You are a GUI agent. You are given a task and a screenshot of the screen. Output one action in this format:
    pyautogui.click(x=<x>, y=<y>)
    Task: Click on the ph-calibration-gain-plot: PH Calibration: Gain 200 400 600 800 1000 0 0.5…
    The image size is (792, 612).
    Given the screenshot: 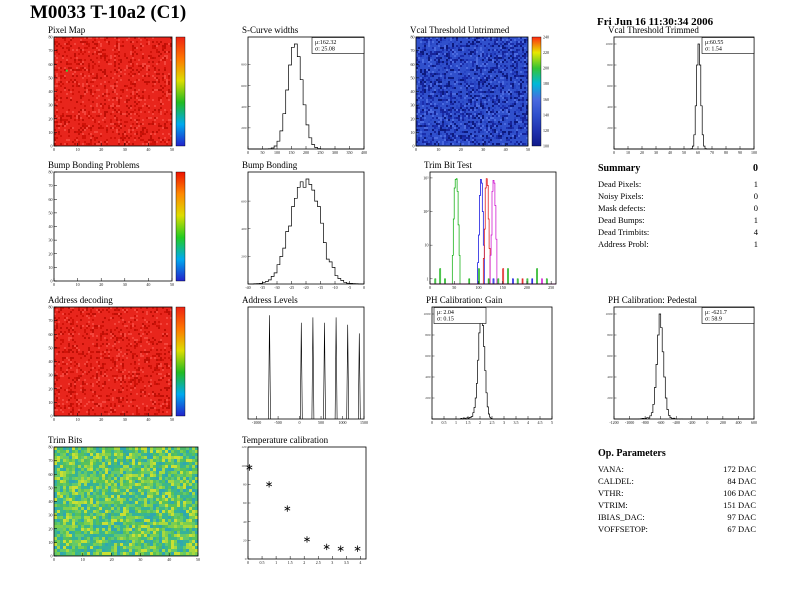 What is the action you would take?
    pyautogui.click(x=484, y=362)
    